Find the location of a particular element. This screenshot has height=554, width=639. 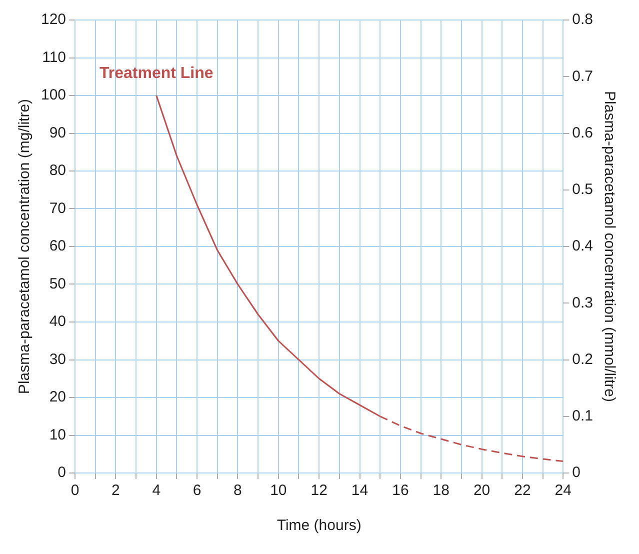

annotation: Treatment Line is located at coordinates (156, 73).